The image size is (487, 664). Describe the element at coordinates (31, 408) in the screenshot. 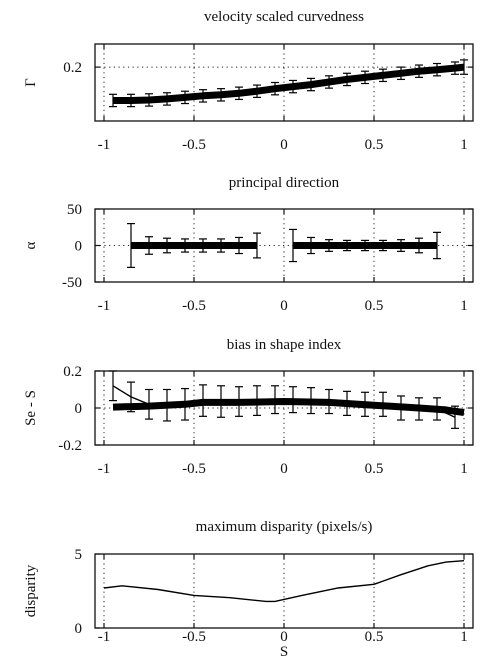

I see `y-axis-label: Se - S` at that location.